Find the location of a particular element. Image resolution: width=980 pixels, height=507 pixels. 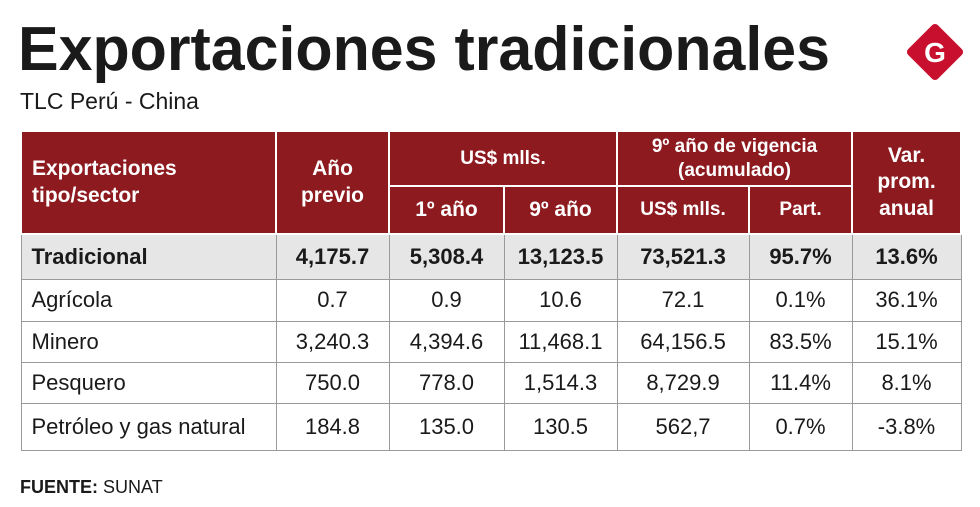

title-box: Exportaciones tradicionales is located at coordinates (424, 49).